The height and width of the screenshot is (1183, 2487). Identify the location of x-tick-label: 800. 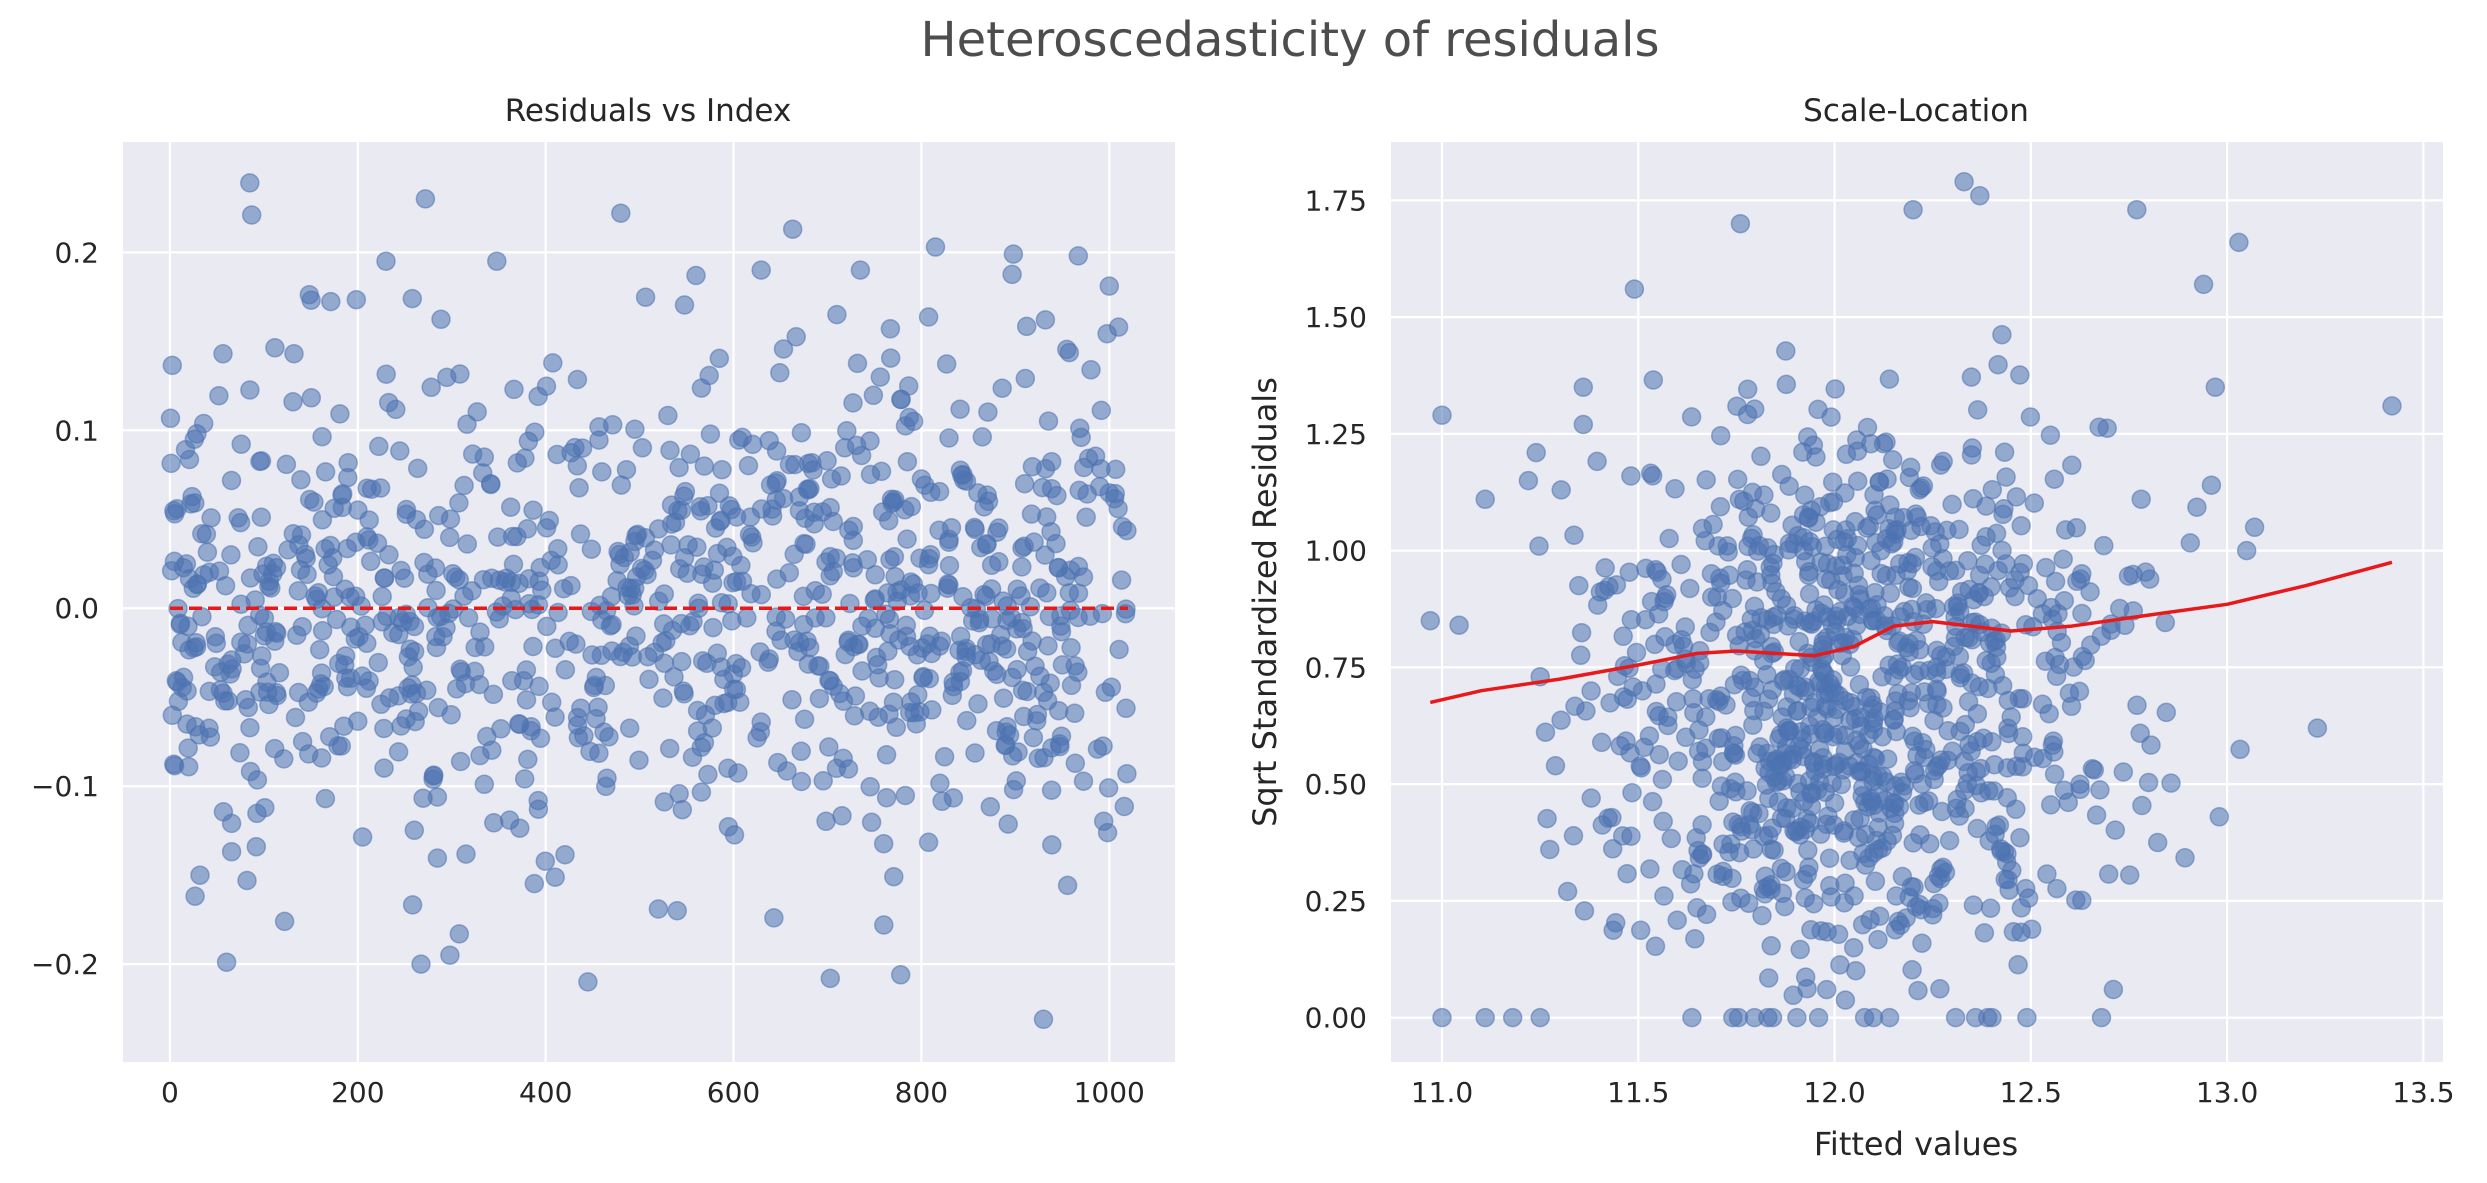
(921, 1092).